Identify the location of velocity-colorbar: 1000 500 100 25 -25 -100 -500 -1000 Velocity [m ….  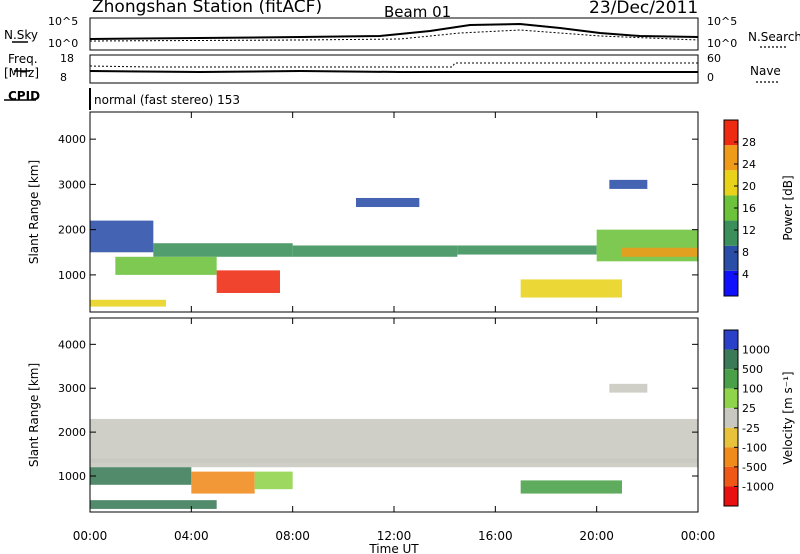
(759, 418).